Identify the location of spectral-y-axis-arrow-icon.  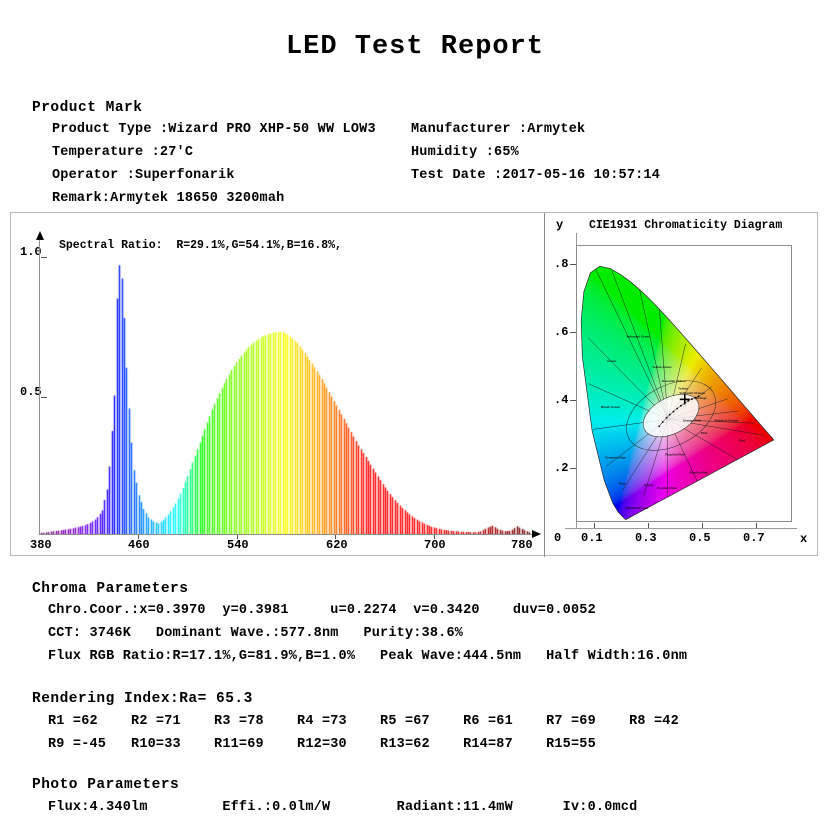
(39, 235).